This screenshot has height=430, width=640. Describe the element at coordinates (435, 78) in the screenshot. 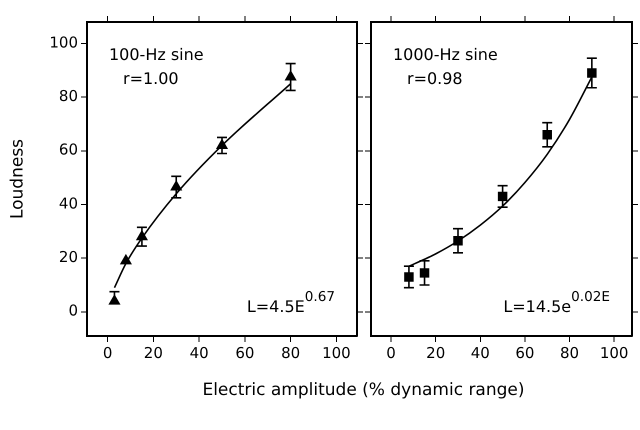

I see `annotation: r=0.98` at that location.